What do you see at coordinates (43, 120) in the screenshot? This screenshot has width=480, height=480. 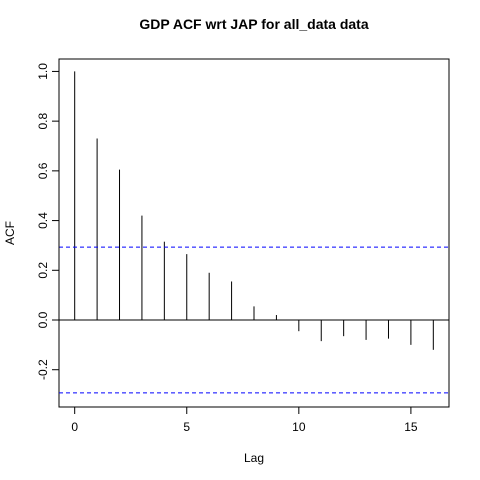 I see `y-tick-label: 0.8` at bounding box center [43, 120].